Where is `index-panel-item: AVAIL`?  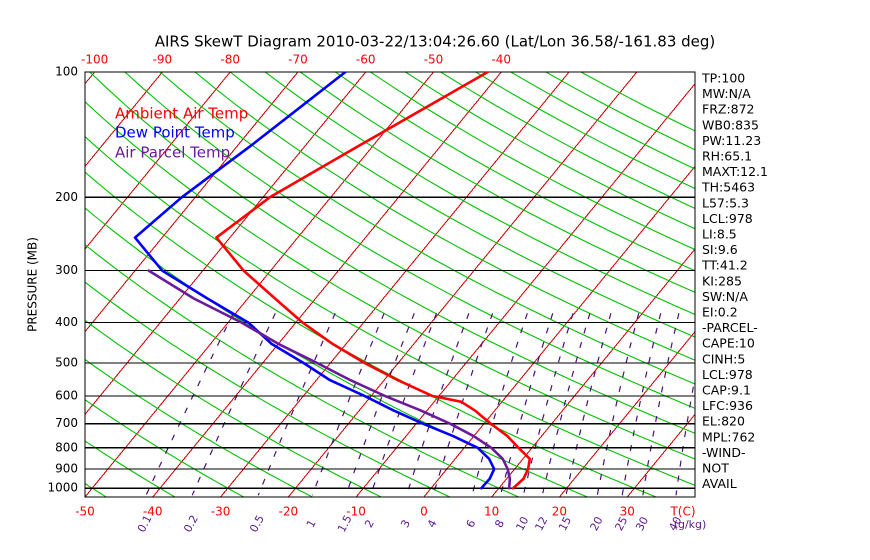 index-panel-item: AVAIL is located at coordinates (719, 483).